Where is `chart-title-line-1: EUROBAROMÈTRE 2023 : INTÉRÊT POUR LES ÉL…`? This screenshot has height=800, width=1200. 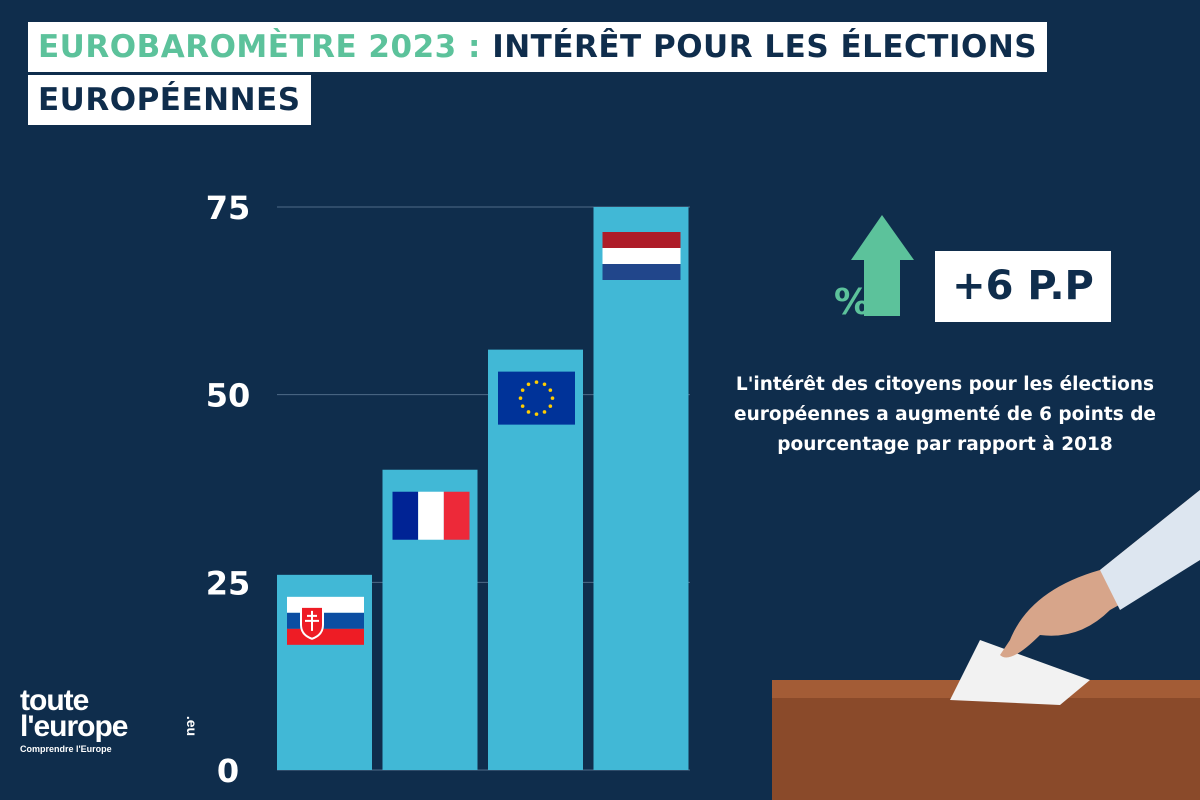
chart-title-line-1: EUROBAROMÈTRE 2023 : INTÉRÊT POUR LES ÉL… is located at coordinates (538, 47).